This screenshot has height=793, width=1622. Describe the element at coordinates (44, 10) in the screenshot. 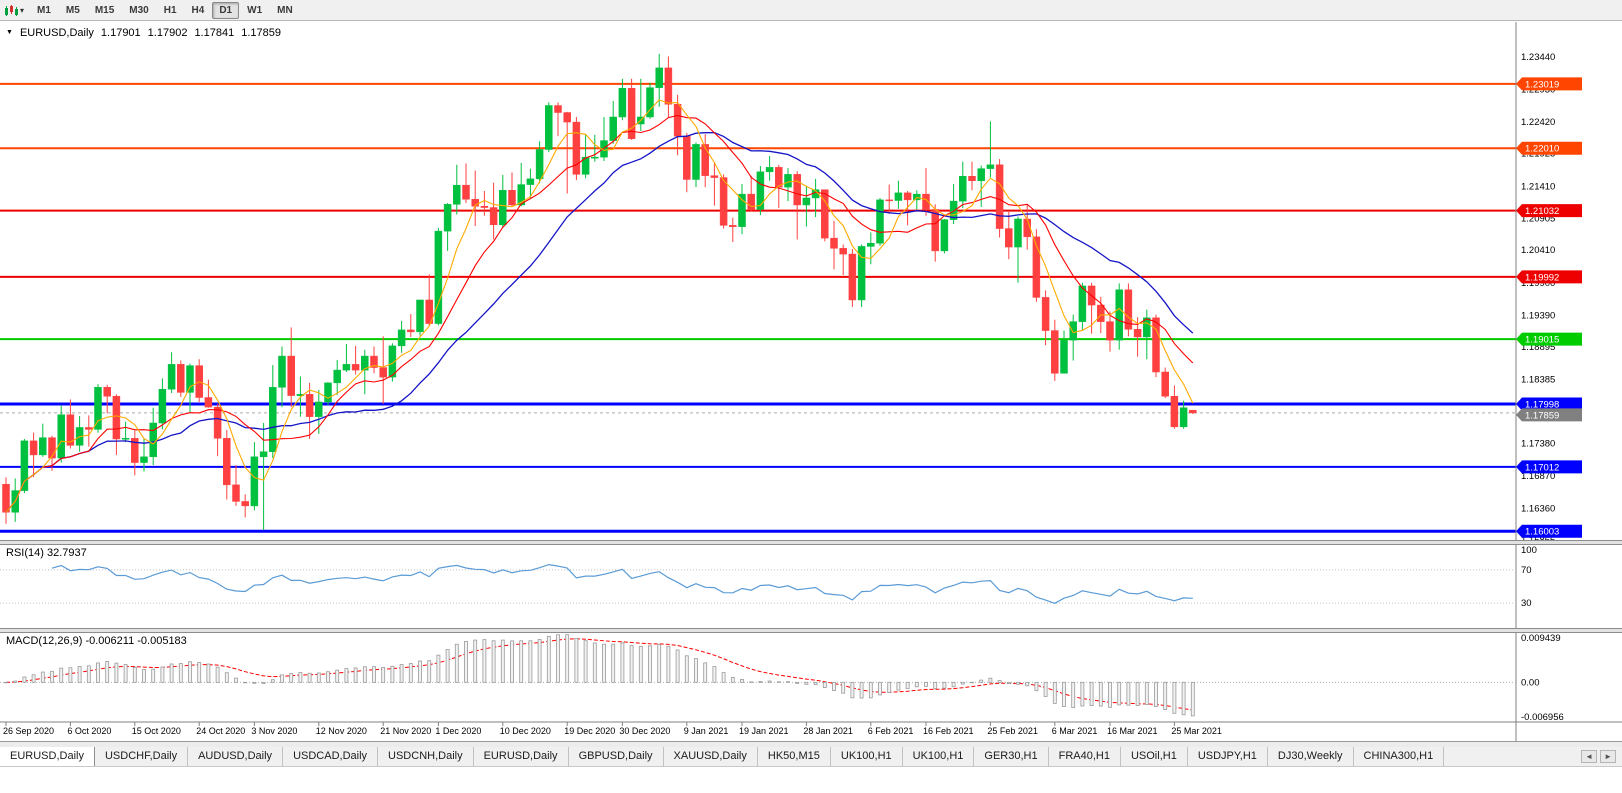

I see `timeframe-button-m1: M1` at that location.